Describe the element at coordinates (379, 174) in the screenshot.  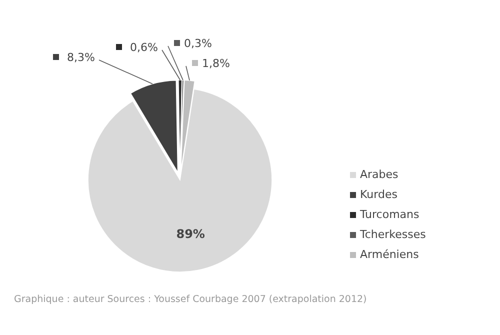
I see `legend-label: Arabes` at that location.